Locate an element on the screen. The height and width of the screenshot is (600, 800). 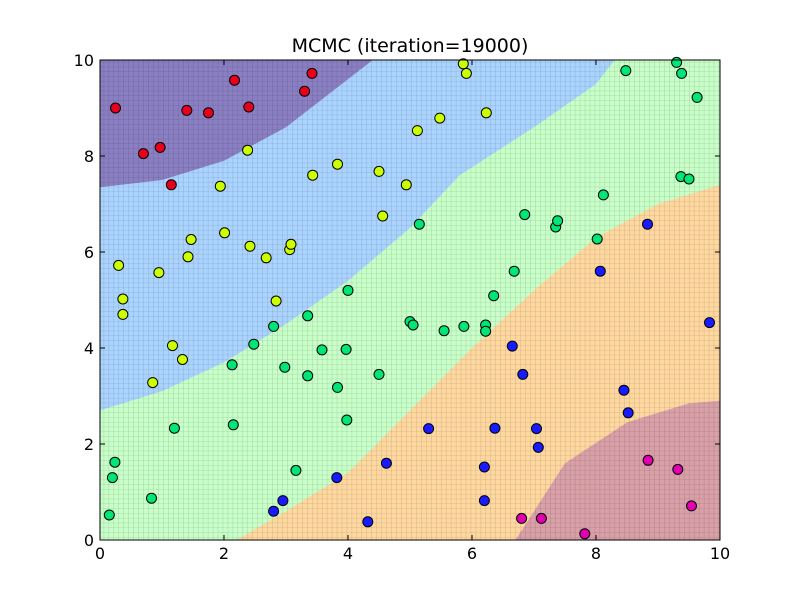
x-tick-label: 4 is located at coordinates (348, 553).